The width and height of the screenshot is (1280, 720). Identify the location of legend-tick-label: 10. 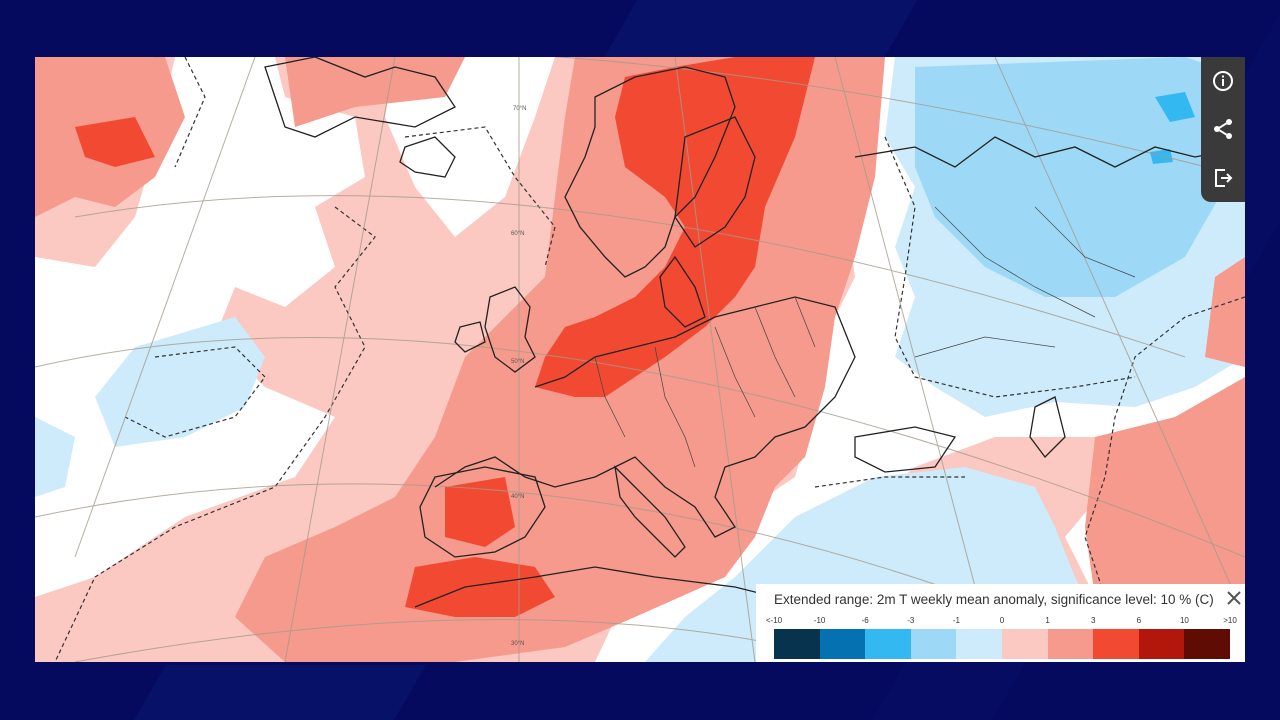
(1184, 620).